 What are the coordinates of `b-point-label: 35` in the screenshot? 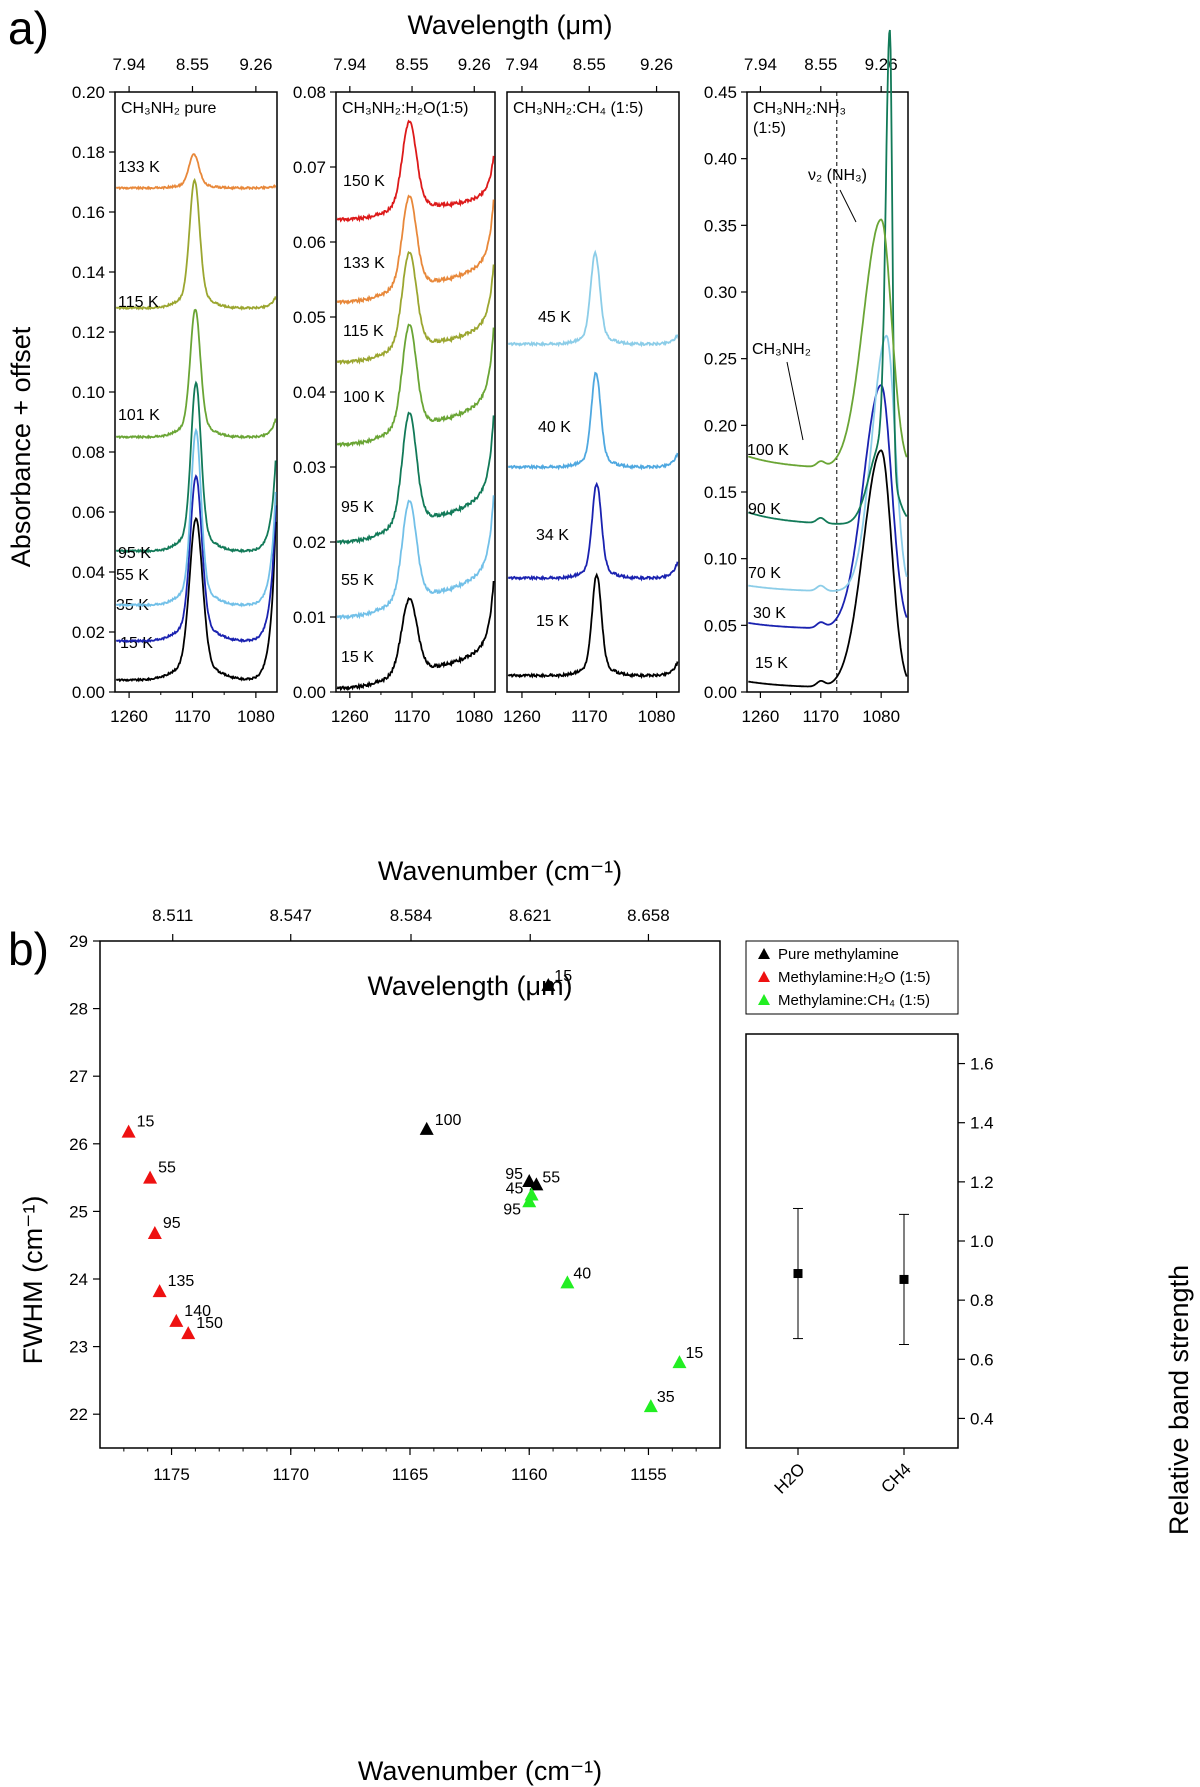 It's located at (666, 1397).